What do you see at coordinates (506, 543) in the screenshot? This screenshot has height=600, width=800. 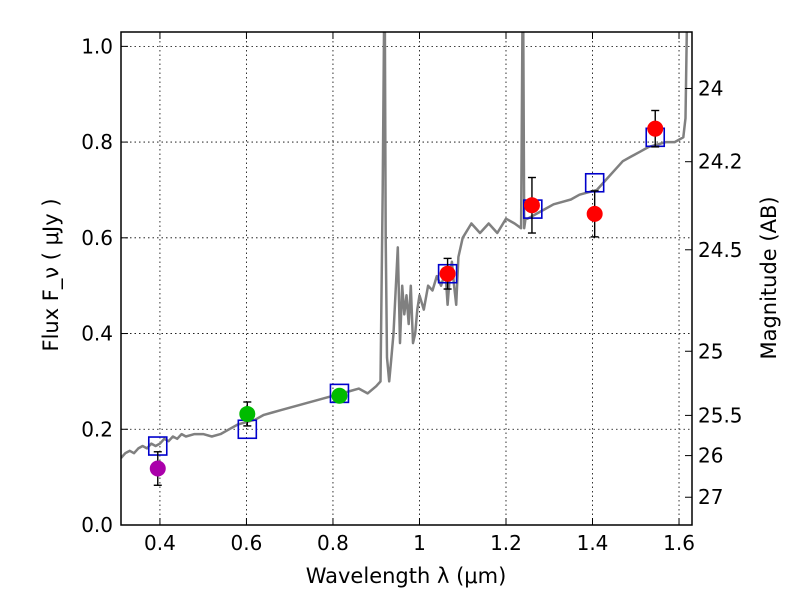 I see `x-tick-label: 1.2` at bounding box center [506, 543].